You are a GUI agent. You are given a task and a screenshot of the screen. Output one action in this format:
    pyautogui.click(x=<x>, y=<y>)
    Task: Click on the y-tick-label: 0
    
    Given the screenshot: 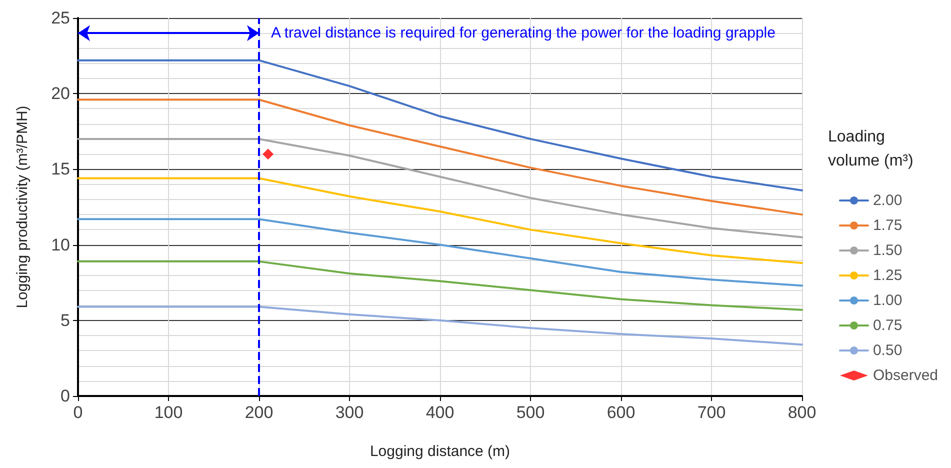 What is the action you would take?
    pyautogui.click(x=65, y=396)
    